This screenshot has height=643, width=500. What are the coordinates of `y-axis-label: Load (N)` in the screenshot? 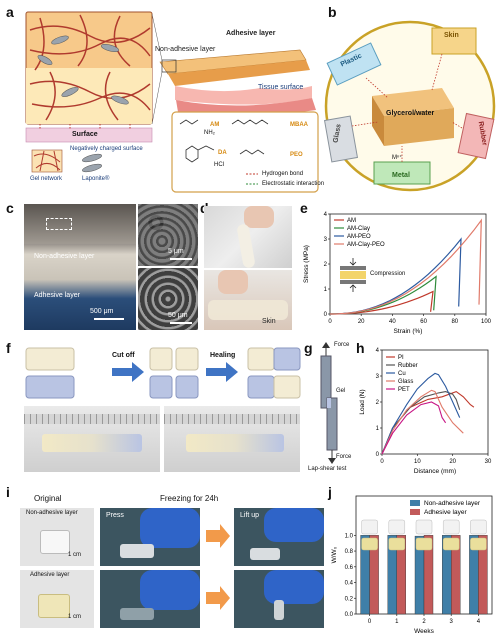 It's located at (362, 401).